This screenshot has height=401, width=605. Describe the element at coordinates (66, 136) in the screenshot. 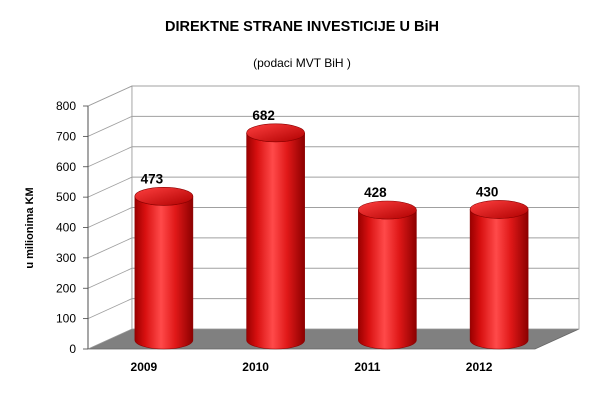

I see `y-tick-label: 700` at that location.